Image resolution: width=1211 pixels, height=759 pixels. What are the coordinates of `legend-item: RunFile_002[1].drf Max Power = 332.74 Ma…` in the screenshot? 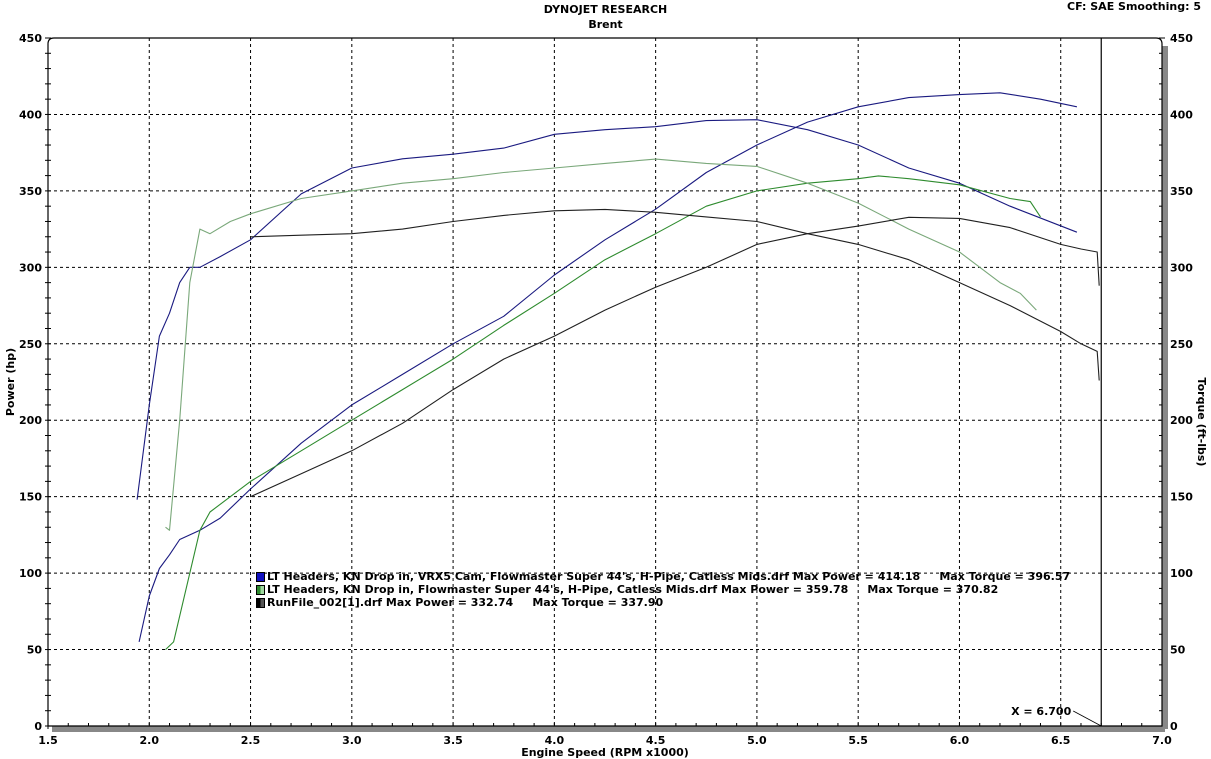 It's located at (663, 602).